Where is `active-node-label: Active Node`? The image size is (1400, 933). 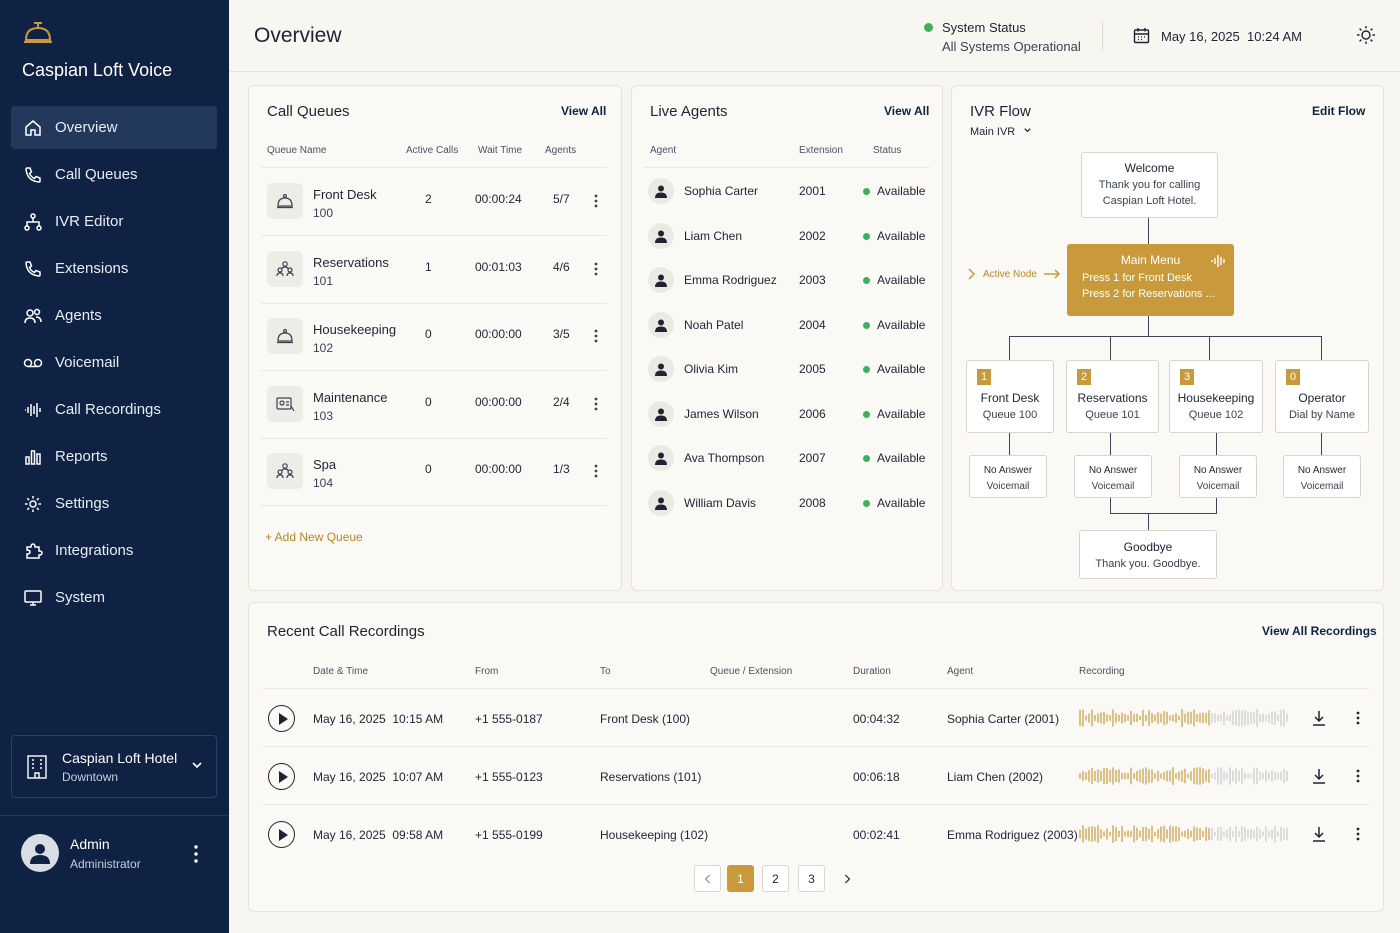
active-node-label: Active Node is located at coordinates (1010, 274).